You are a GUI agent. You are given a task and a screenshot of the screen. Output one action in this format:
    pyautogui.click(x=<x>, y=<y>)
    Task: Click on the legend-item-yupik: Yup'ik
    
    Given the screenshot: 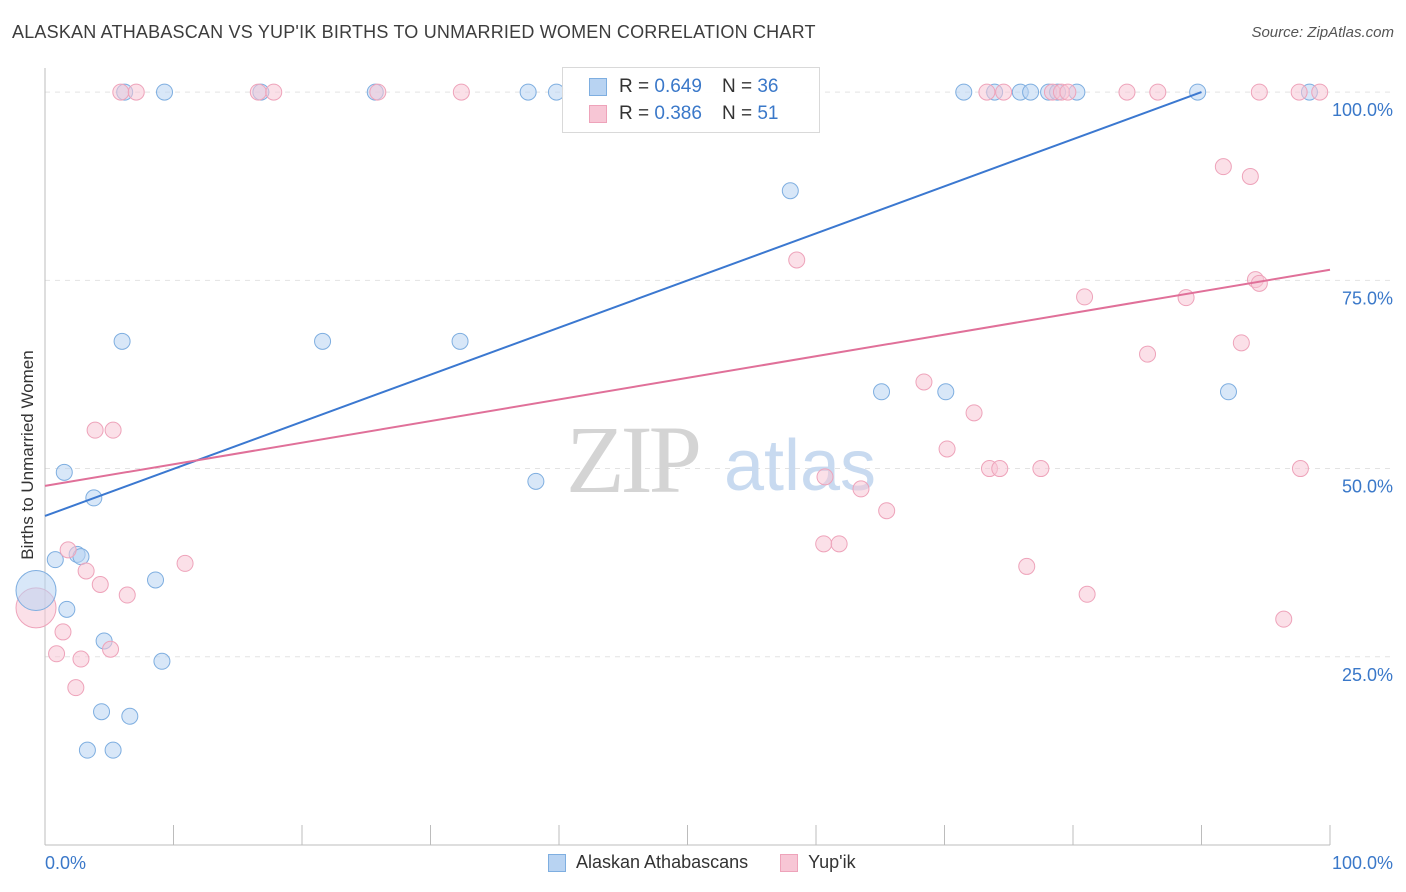 What is the action you would take?
    pyautogui.click(x=818, y=862)
    